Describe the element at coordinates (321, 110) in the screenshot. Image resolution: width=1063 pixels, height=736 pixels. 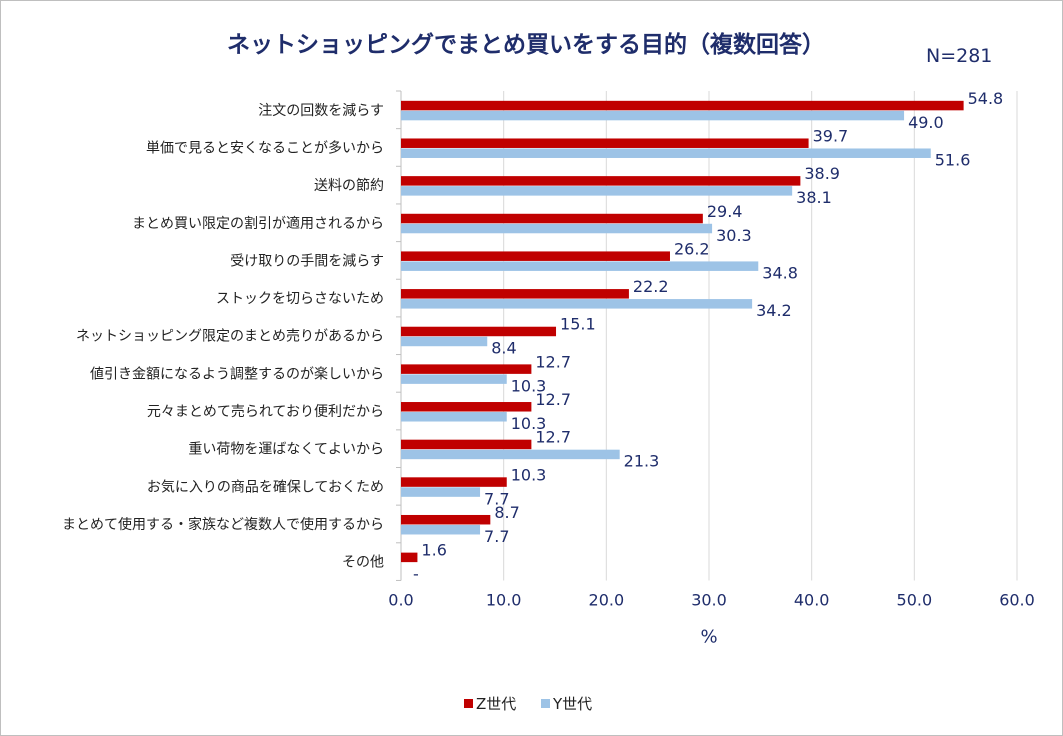
I see `category-label: 注文の回数を減らす` at that location.